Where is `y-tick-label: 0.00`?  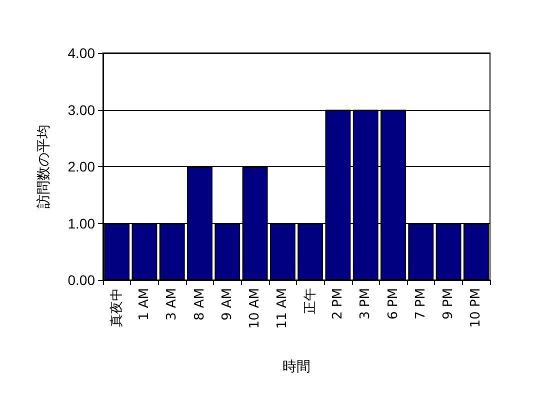 y-tick-label: 0.00 is located at coordinates (82, 280).